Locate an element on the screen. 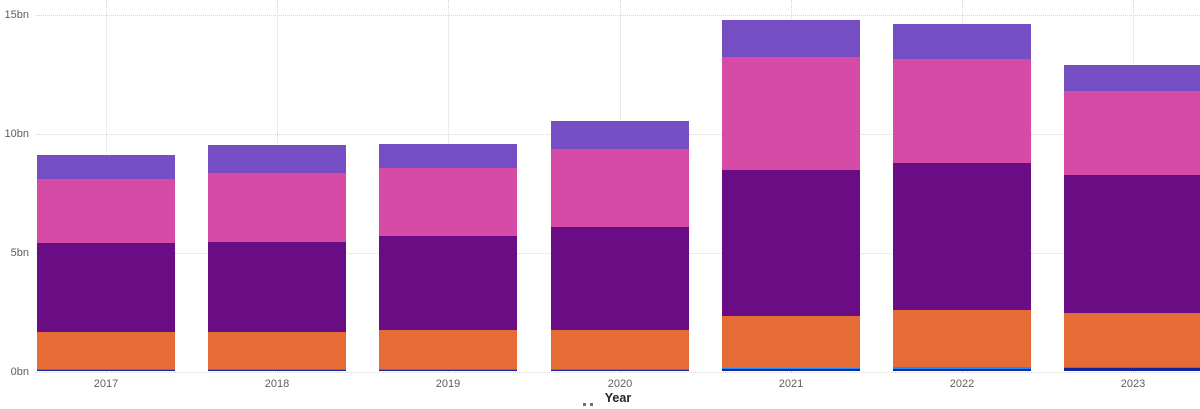 This screenshot has width=1200, height=409. bar-2022-magenta-segment is located at coordinates (962, 111).